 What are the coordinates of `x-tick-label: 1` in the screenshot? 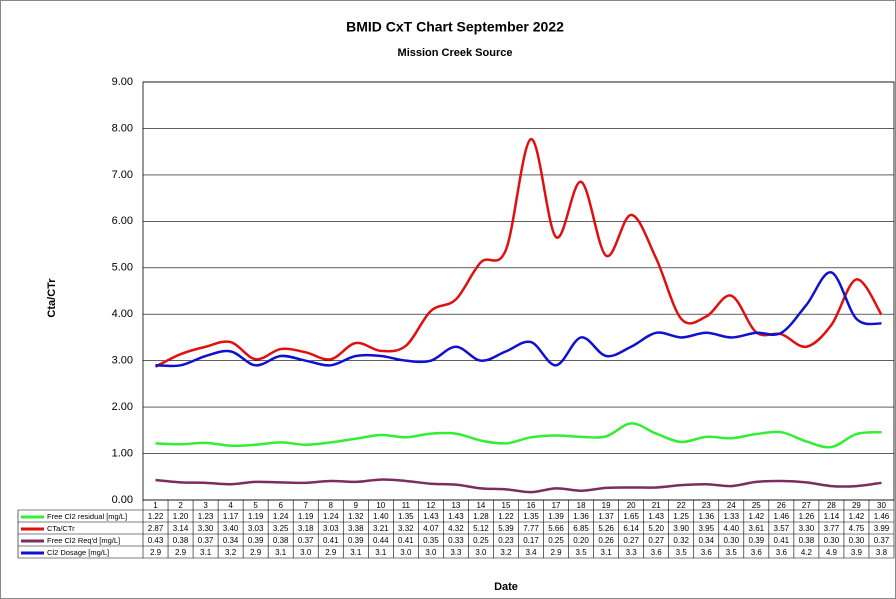 It's located at (155, 505).